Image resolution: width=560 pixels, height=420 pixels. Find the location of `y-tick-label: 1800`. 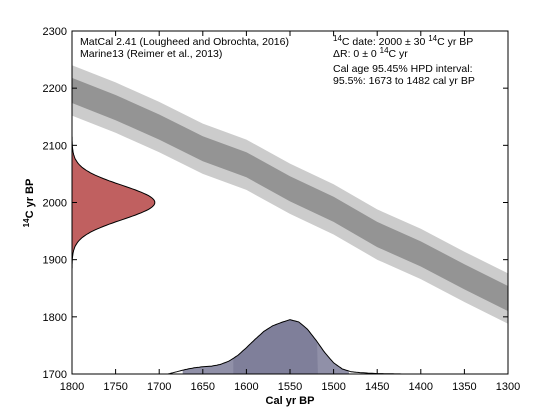

y-tick-label: 1800 is located at coordinates (55, 318).